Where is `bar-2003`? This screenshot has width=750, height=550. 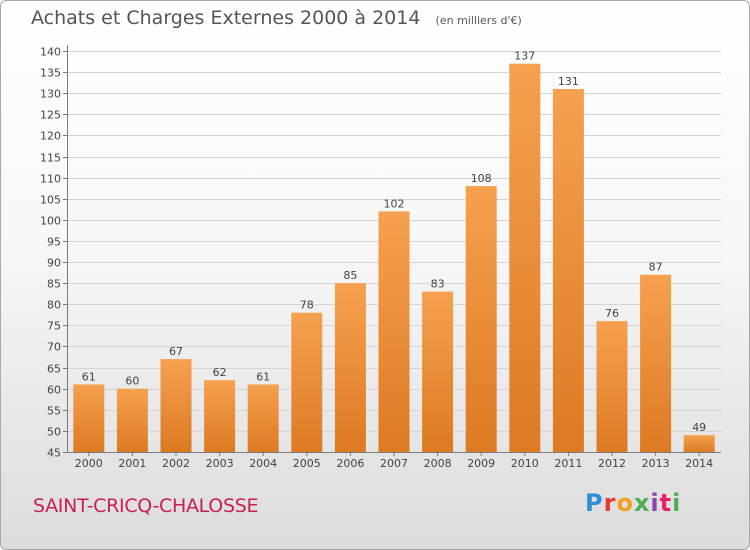
bar-2003 is located at coordinates (220, 416).